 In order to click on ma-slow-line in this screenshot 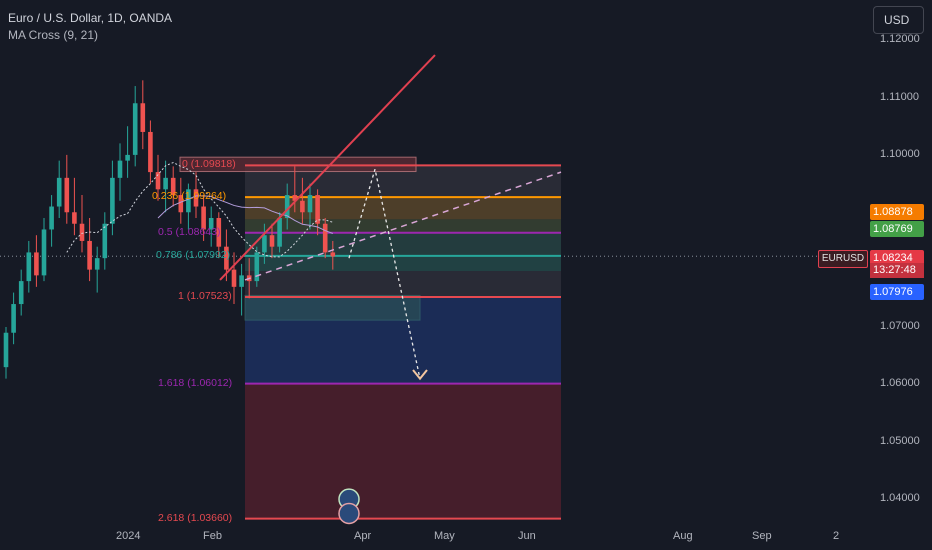, I will do `click(245, 214)`.